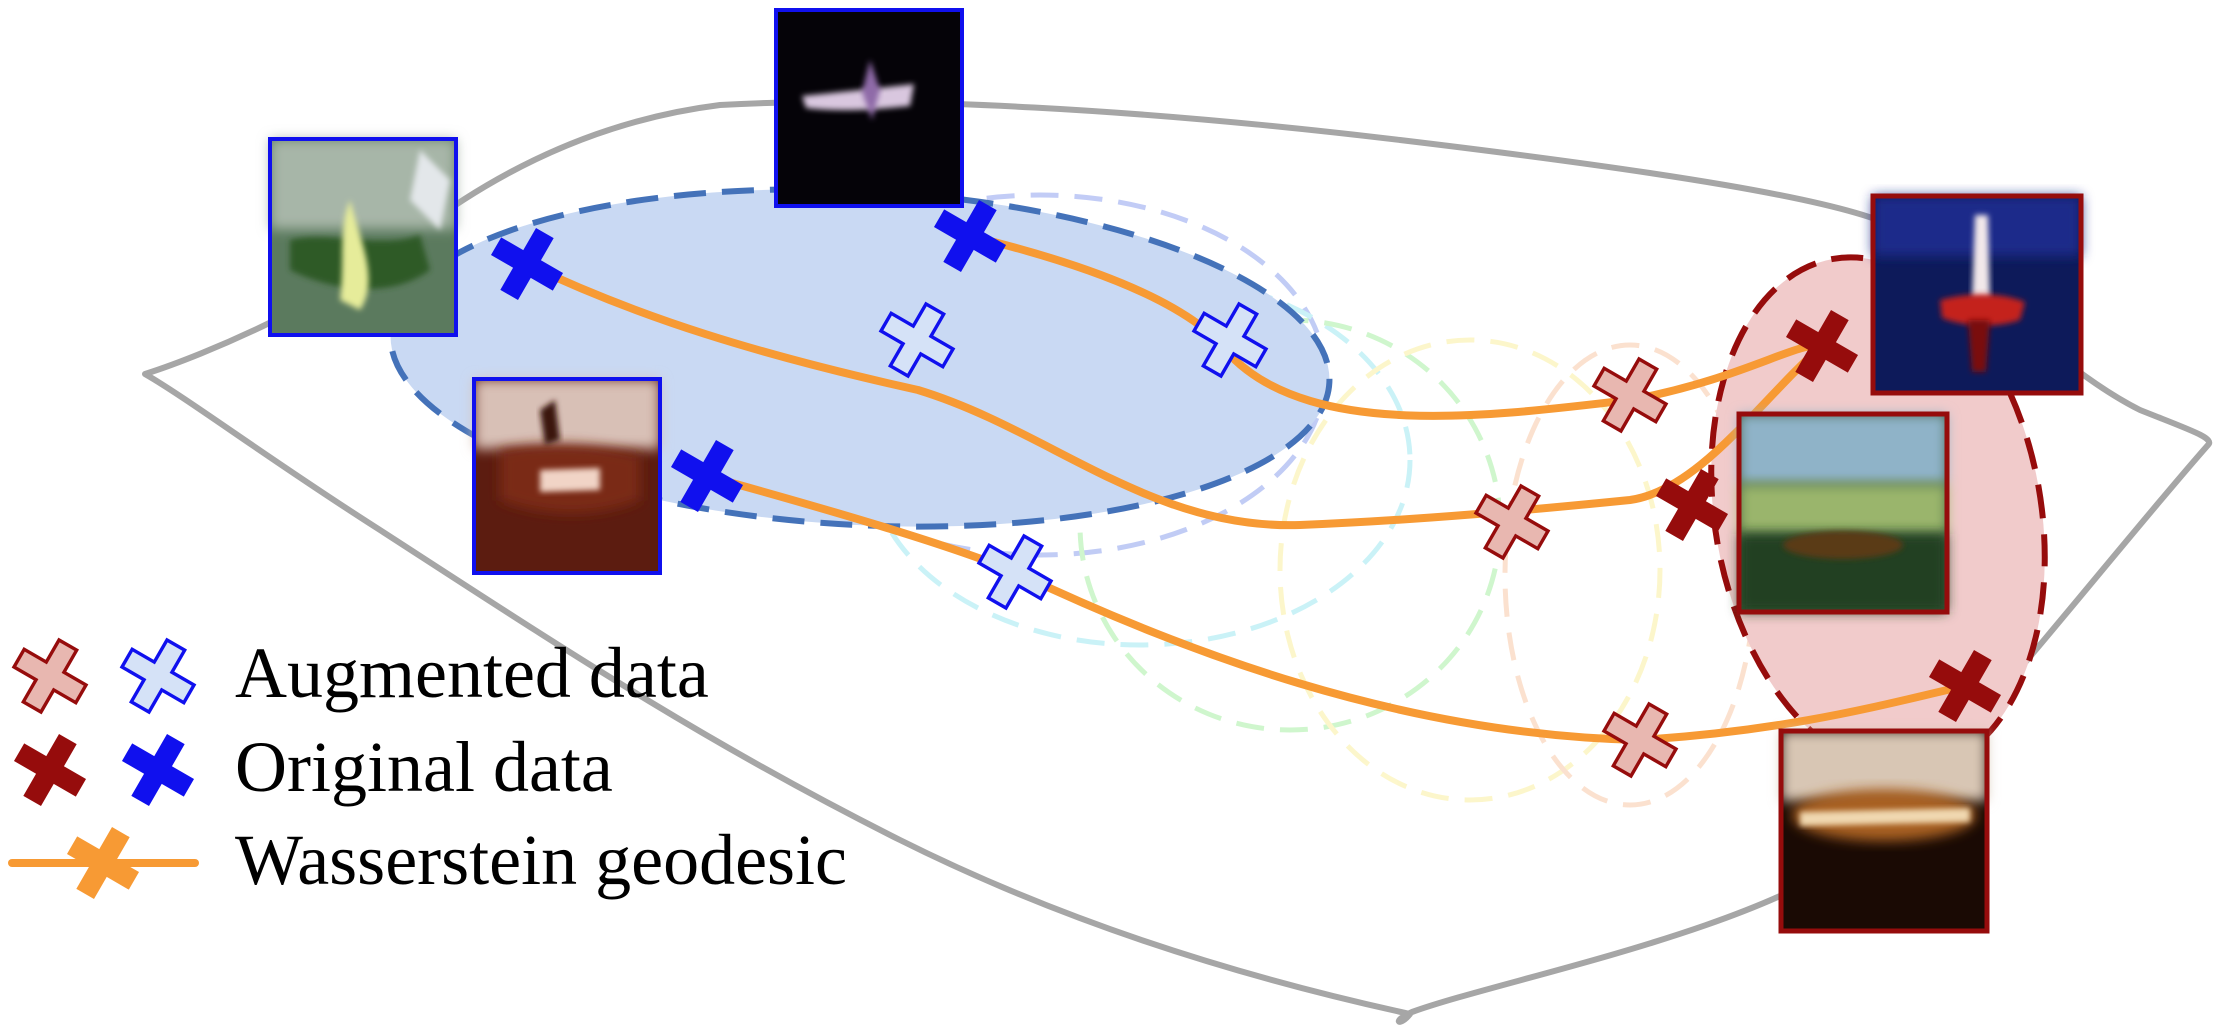  I want to click on legend-geodesic-label: Wasserstein geodesic, so click(541, 860).